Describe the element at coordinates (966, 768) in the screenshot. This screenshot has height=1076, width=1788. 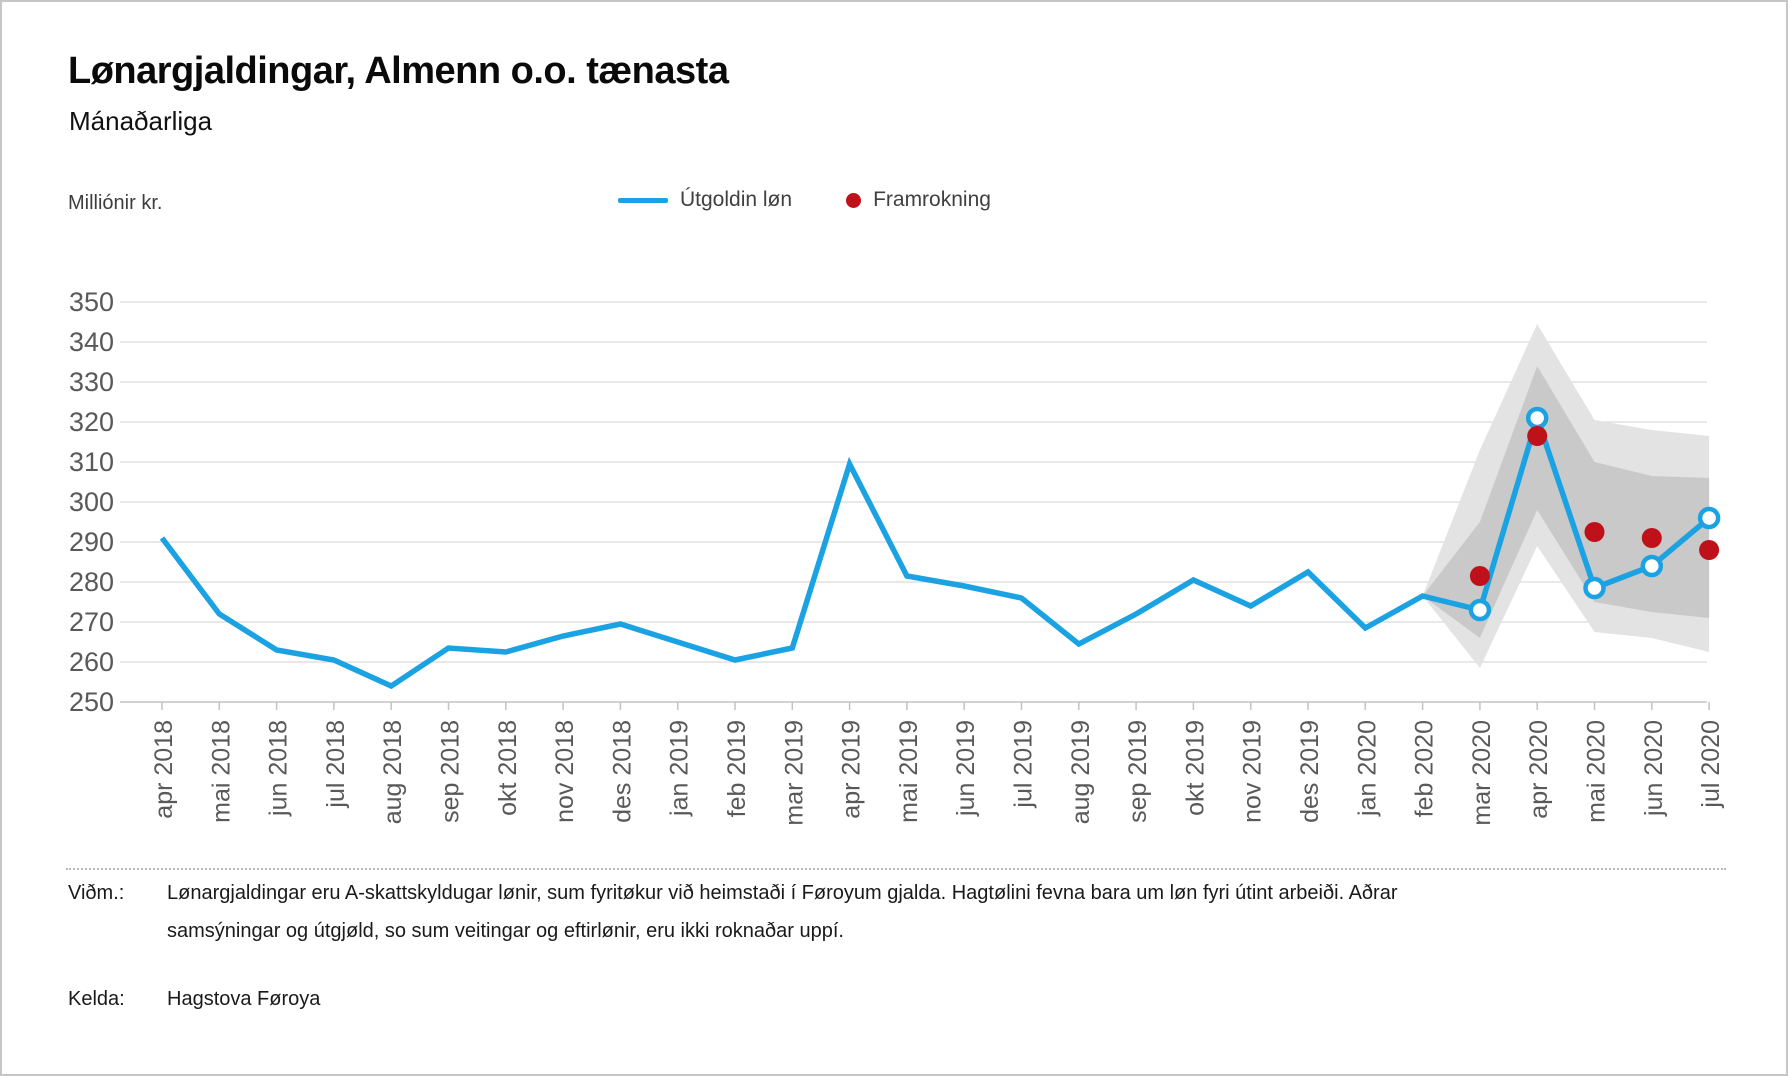
I see `svg-text: jun 2019` at that location.